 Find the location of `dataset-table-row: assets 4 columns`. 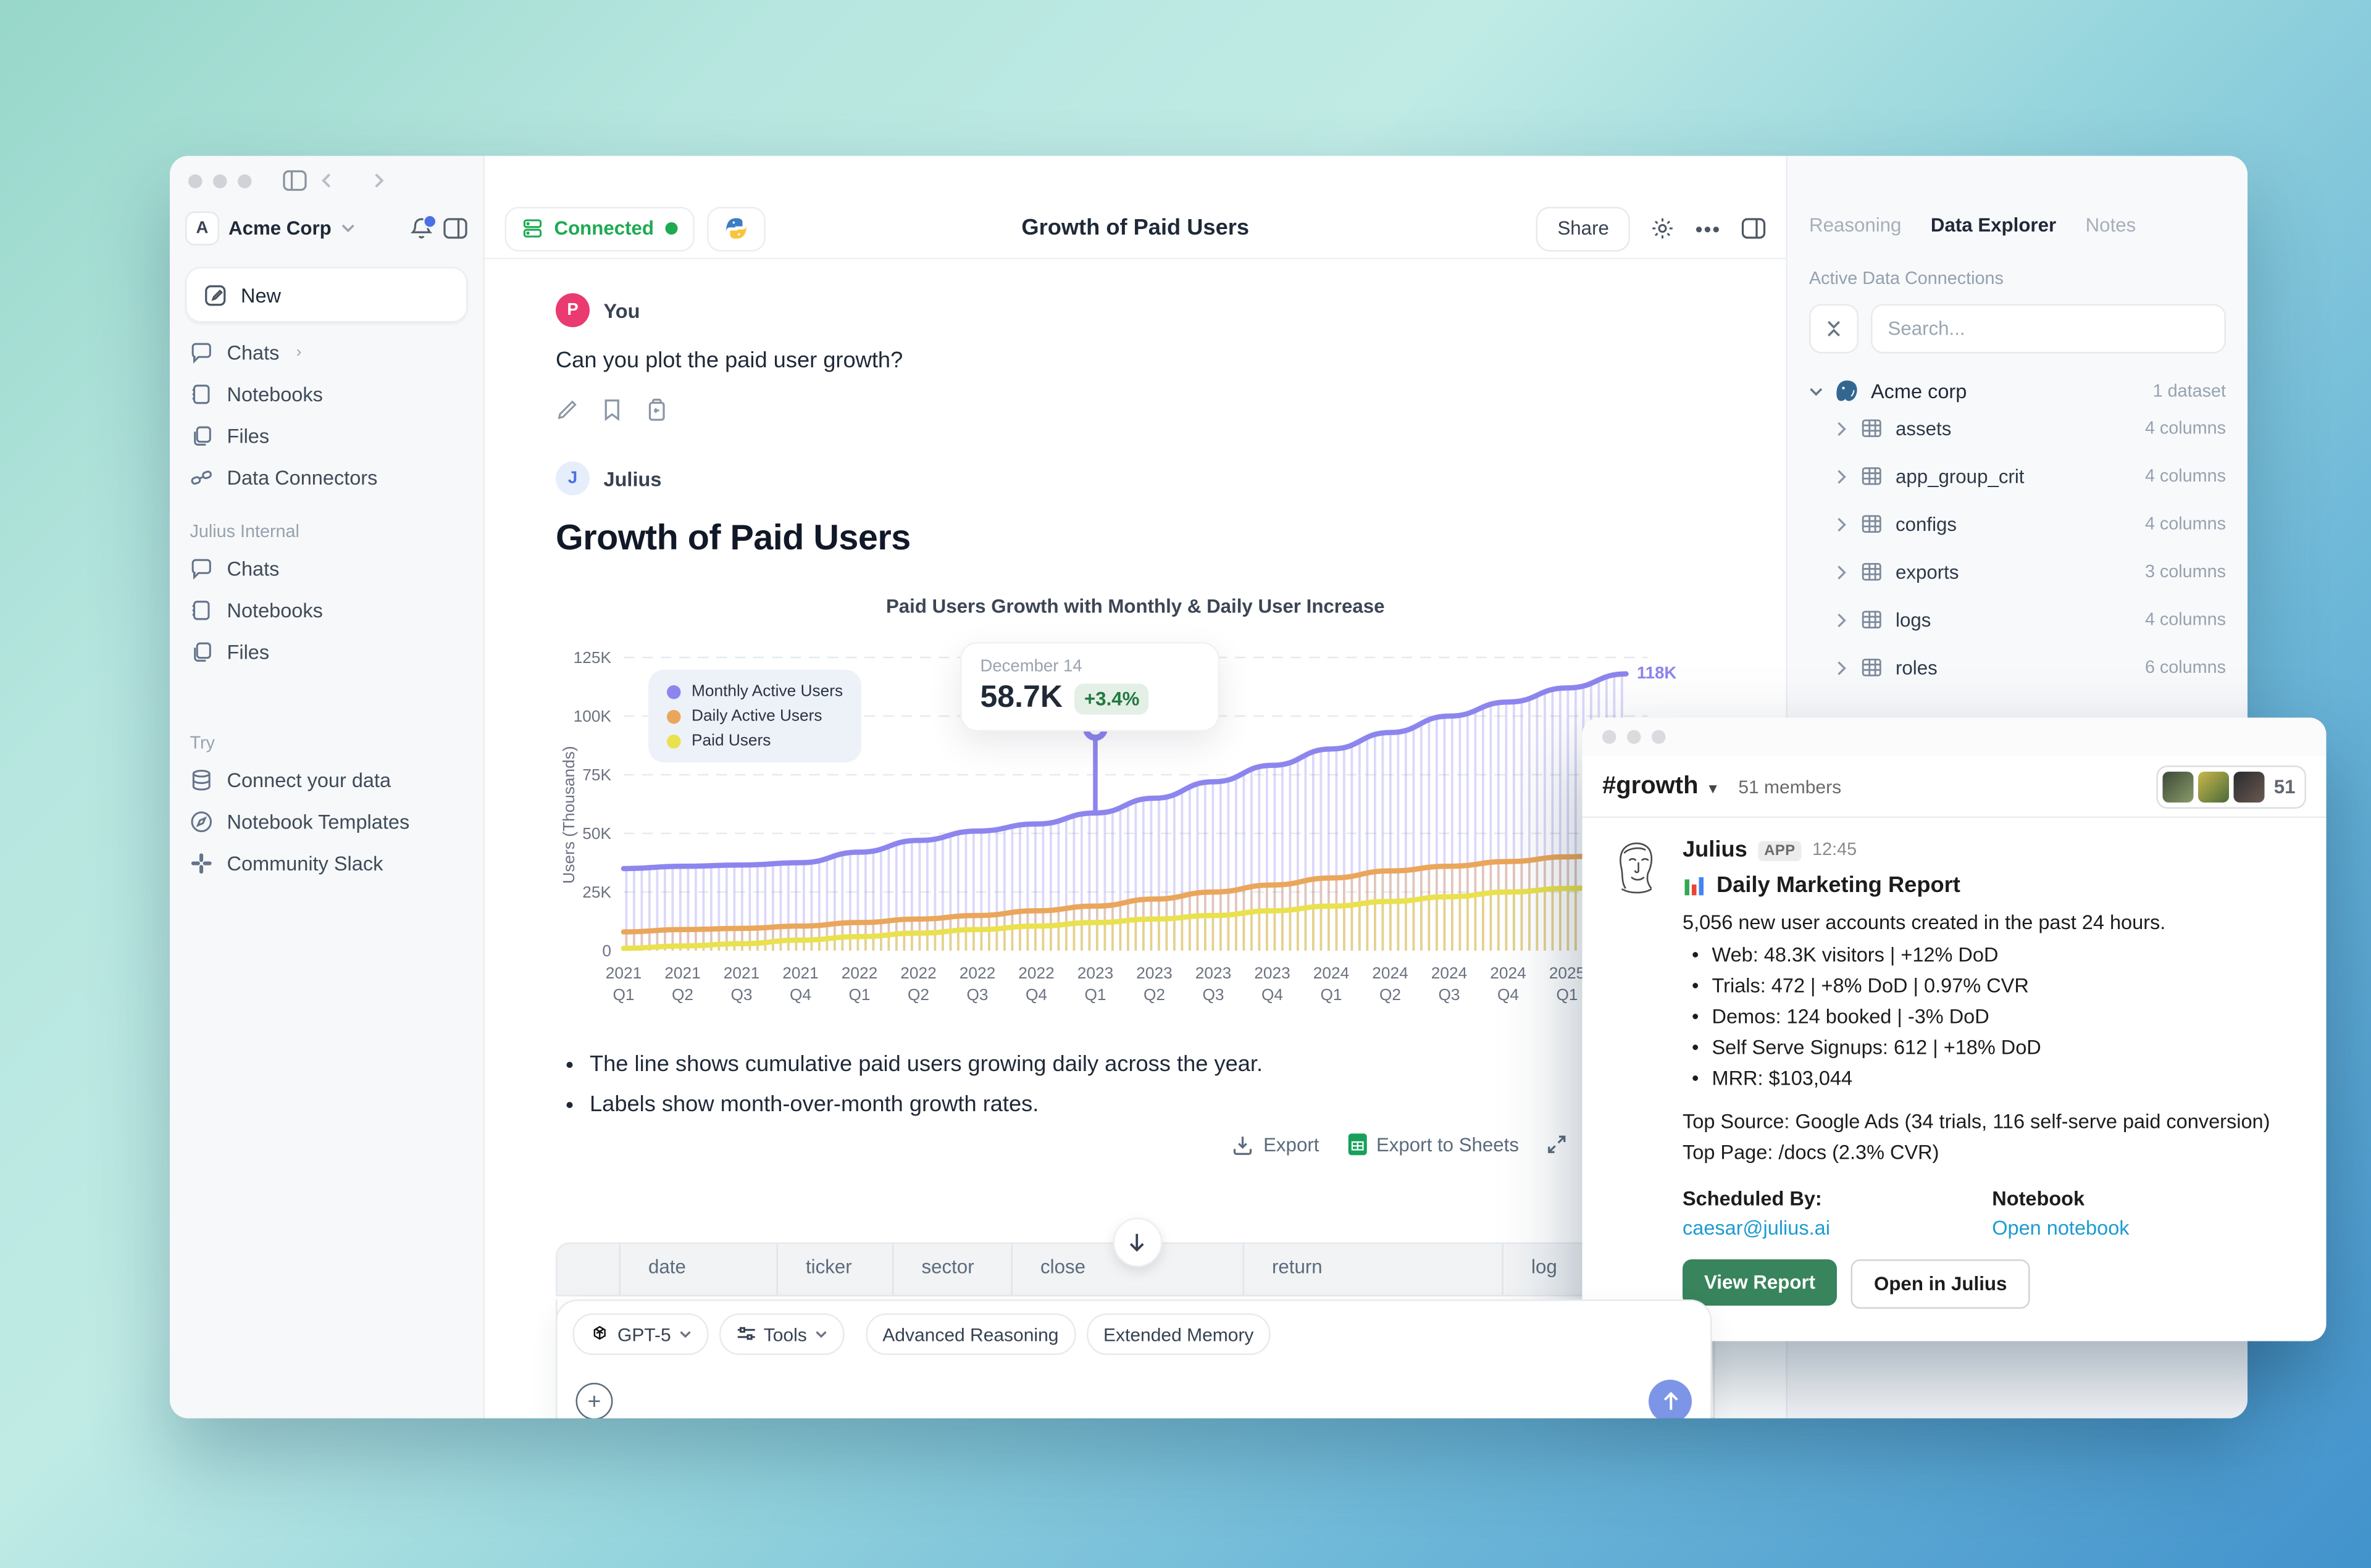

dataset-table-row: assets 4 columns is located at coordinates (2017, 428).